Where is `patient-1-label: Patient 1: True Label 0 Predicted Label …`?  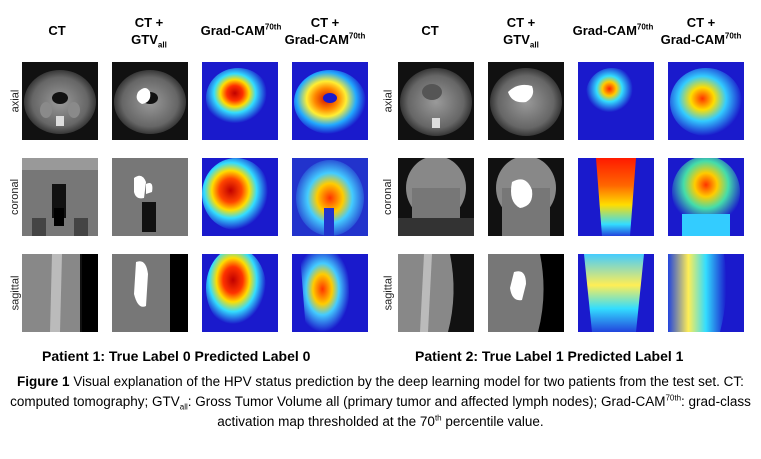 patient-1-label: Patient 1: True Label 0 Predicted Label … is located at coordinates (176, 356).